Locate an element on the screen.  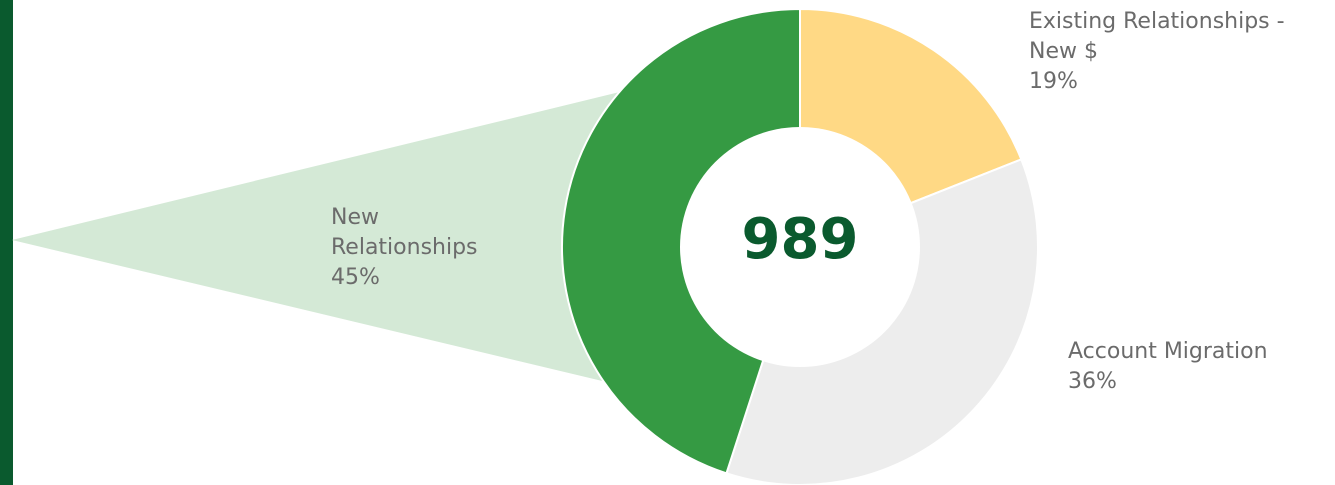
slice-label-existing-relationships: Existing Relationships - New $ 19% is located at coordinates (1157, 52).